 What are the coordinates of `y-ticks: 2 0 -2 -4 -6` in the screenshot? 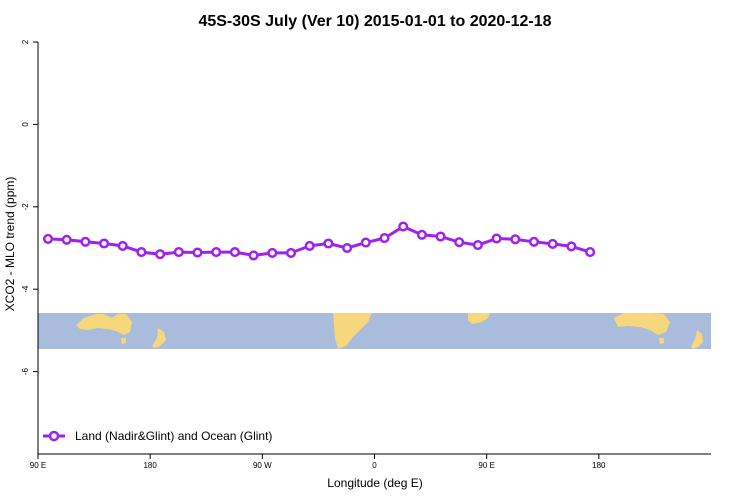 It's located at (29, 207).